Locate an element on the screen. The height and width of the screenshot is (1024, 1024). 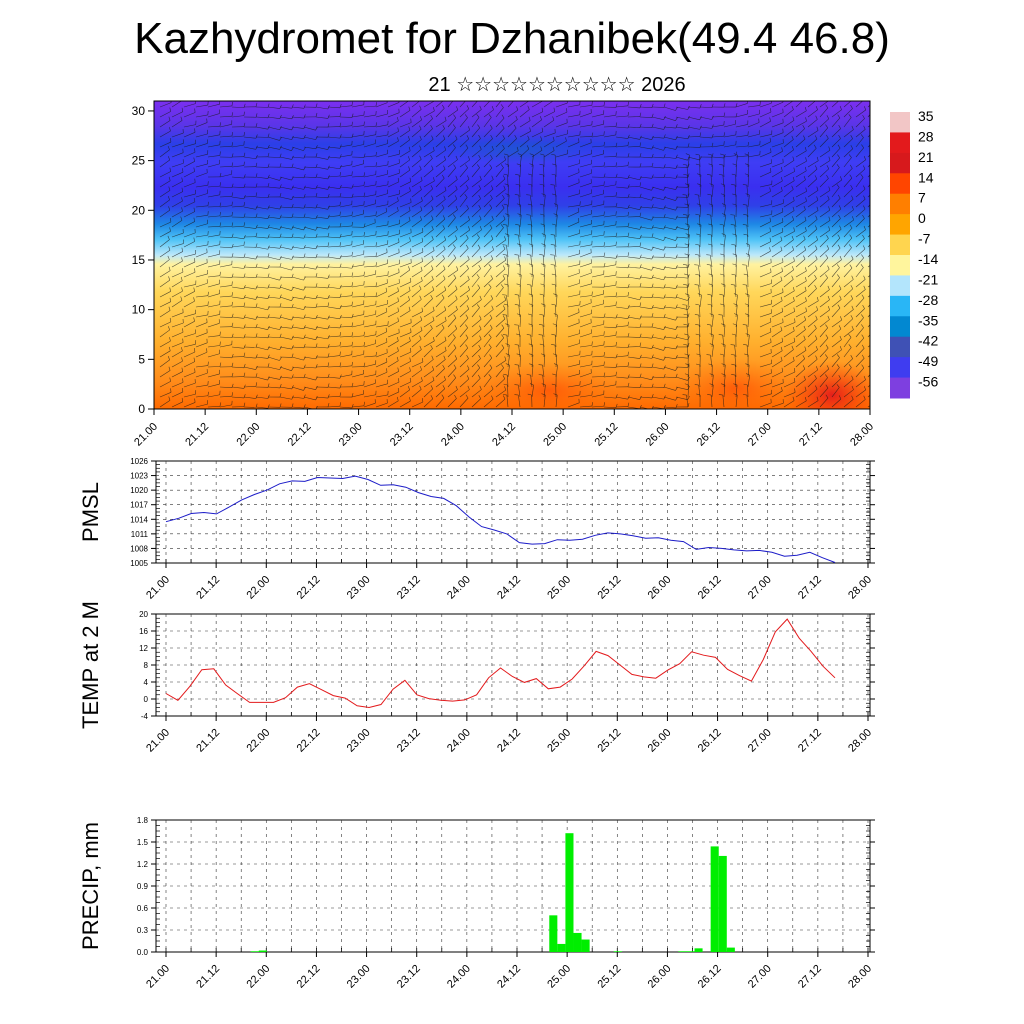
colorbar-swatch is located at coordinates (900, 163).